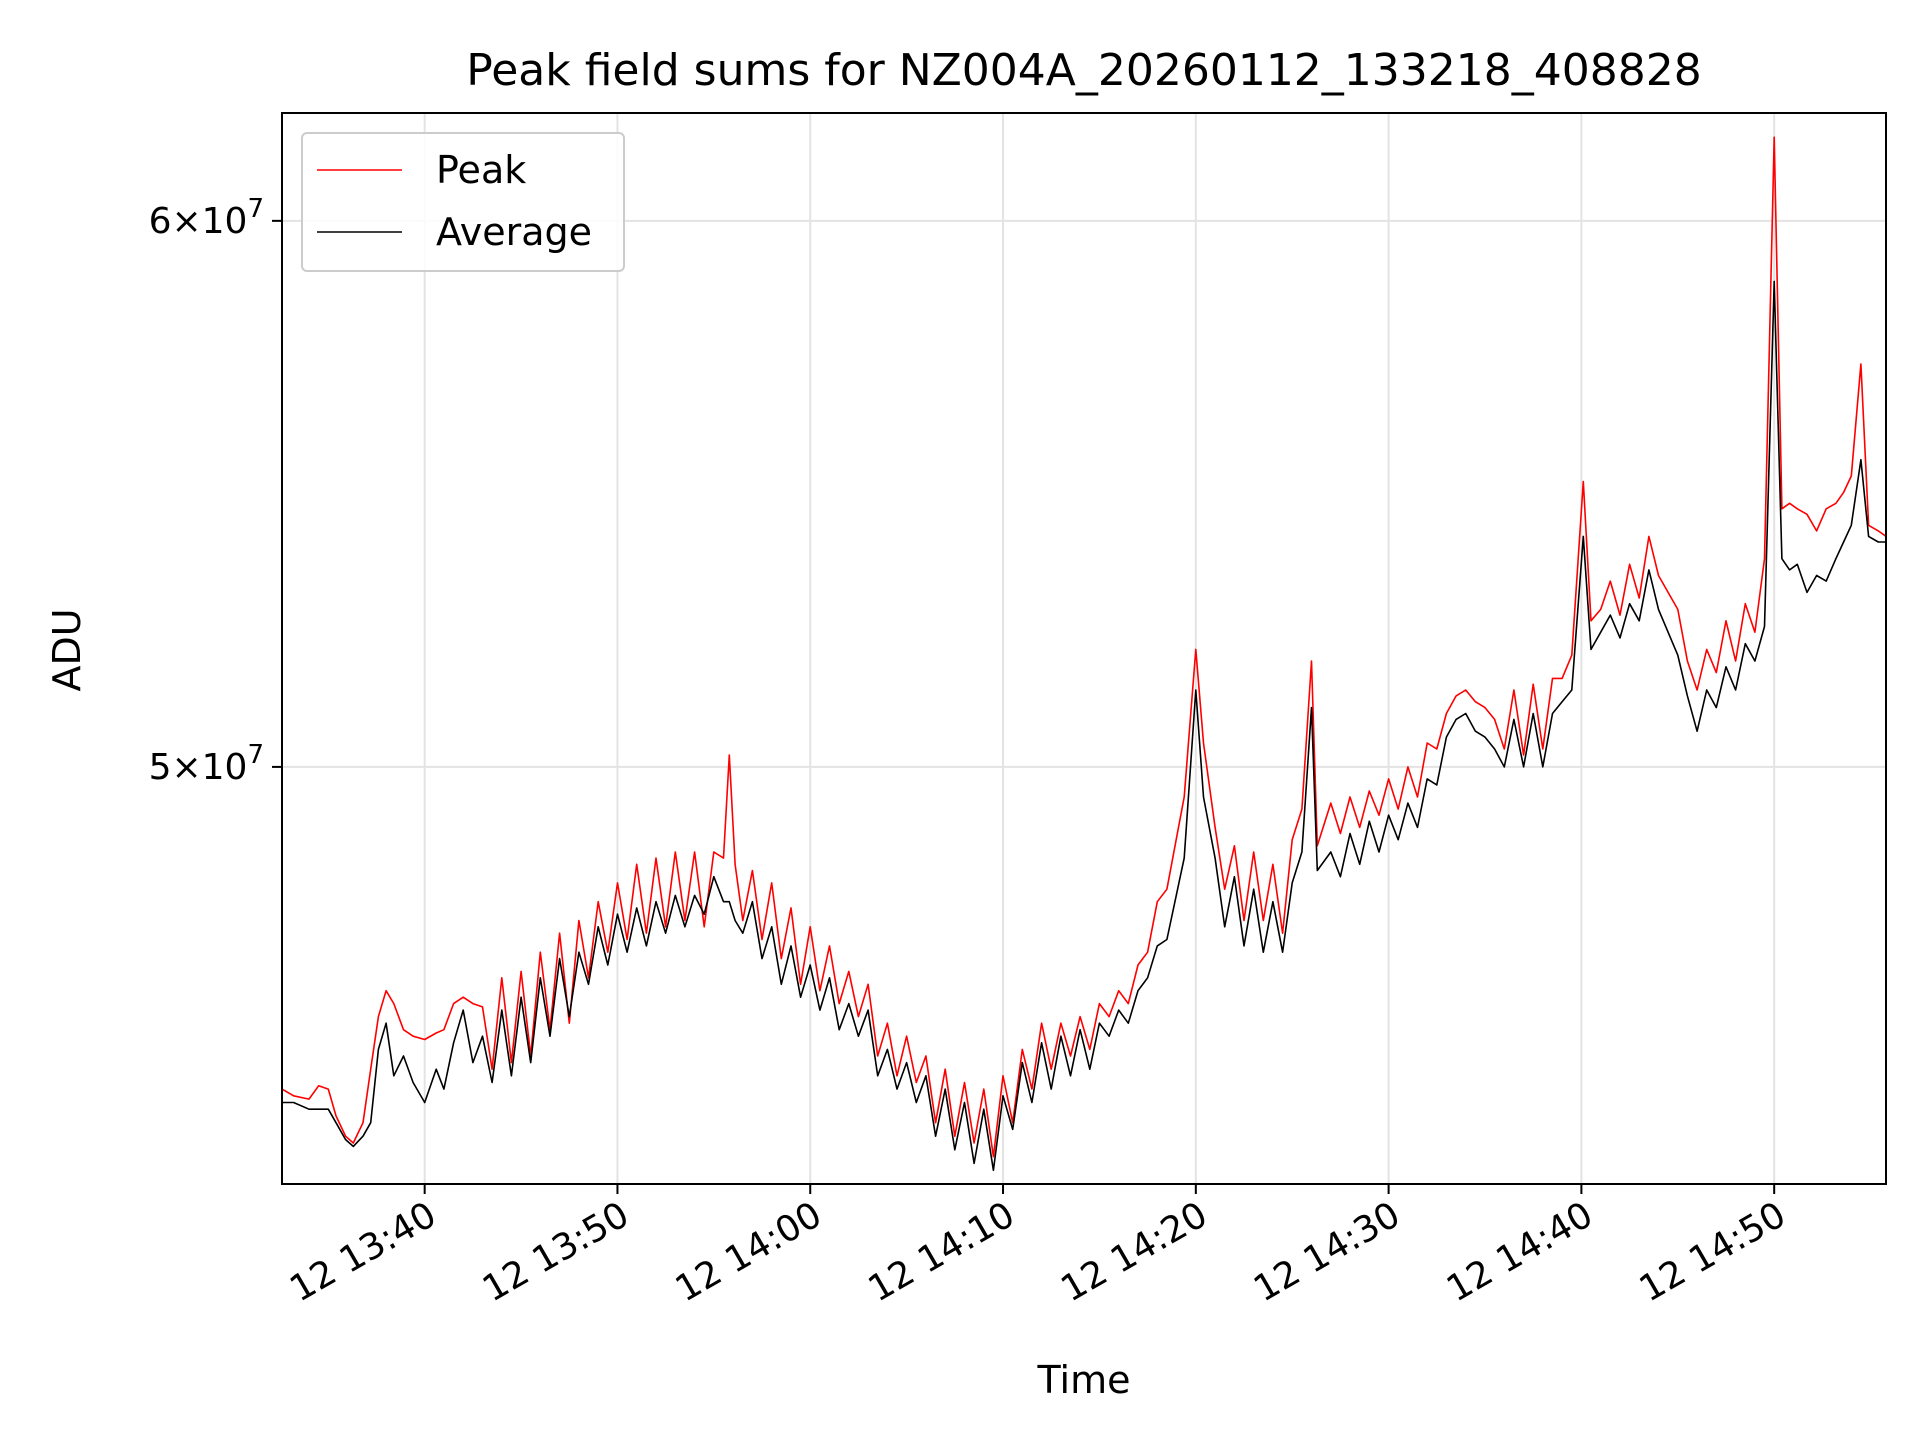 The height and width of the screenshot is (1440, 1920). I want to click on legend-label-peak: Peak, so click(481, 170).